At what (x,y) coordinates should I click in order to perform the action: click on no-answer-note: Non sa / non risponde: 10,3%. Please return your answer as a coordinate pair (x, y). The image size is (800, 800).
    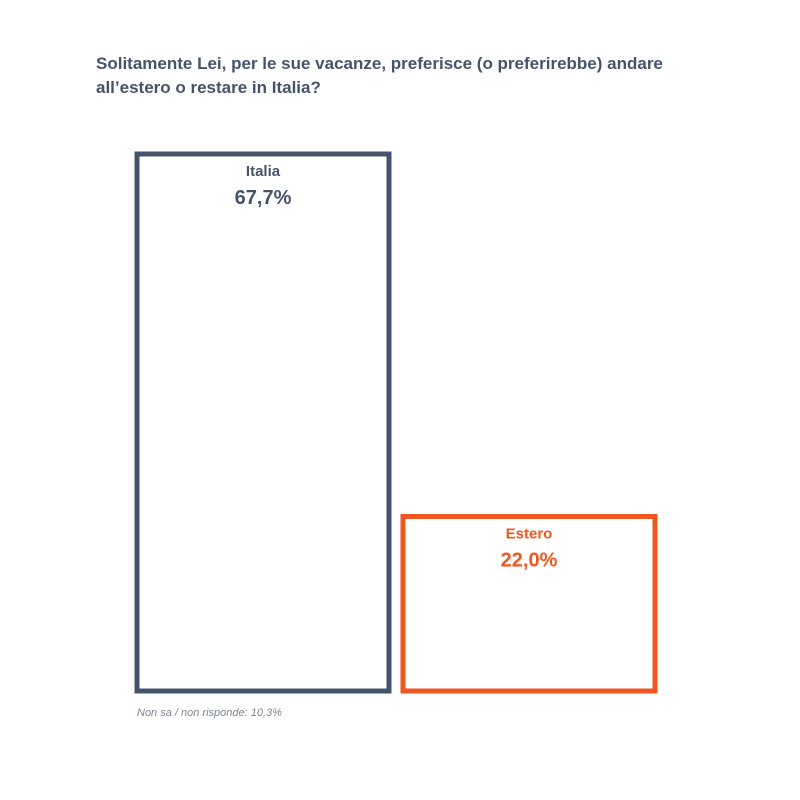
    Looking at the image, I should click on (209, 713).